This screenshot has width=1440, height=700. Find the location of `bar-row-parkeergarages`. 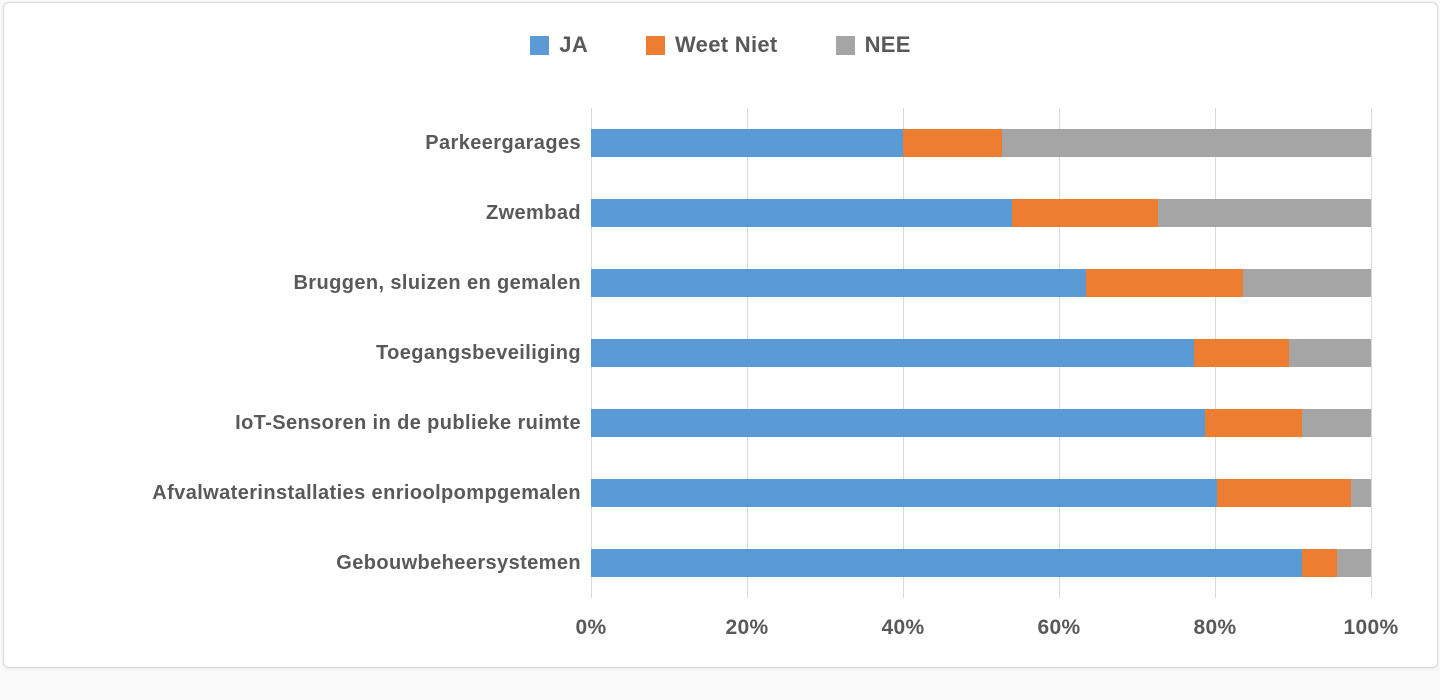

bar-row-parkeergarages is located at coordinates (981, 143).